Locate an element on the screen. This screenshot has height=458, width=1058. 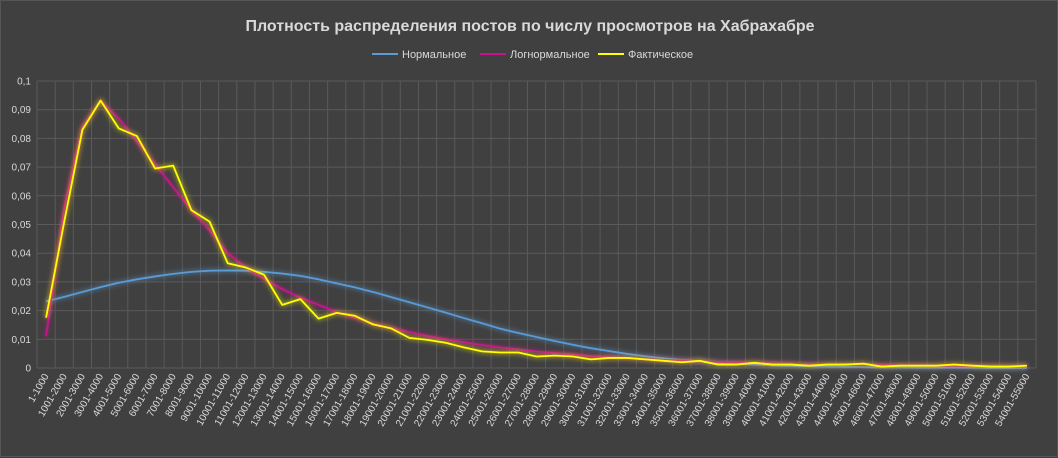
y-tick-label: 0,07 is located at coordinates (22, 168).